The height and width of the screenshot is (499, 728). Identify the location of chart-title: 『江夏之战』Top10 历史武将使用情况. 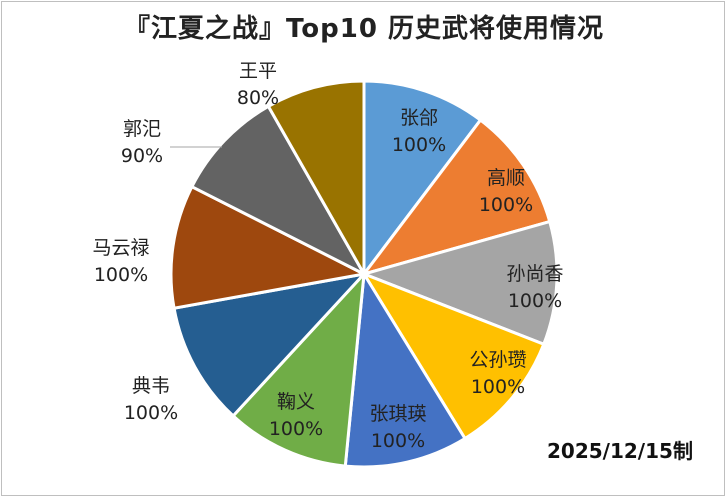
(364, 29).